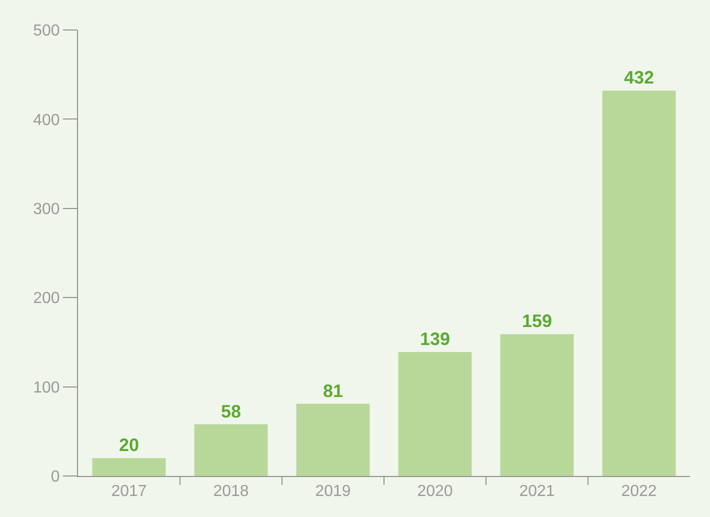 The image size is (710, 517). Describe the element at coordinates (129, 491) in the screenshot. I see `x-tick-label: 2017` at that location.